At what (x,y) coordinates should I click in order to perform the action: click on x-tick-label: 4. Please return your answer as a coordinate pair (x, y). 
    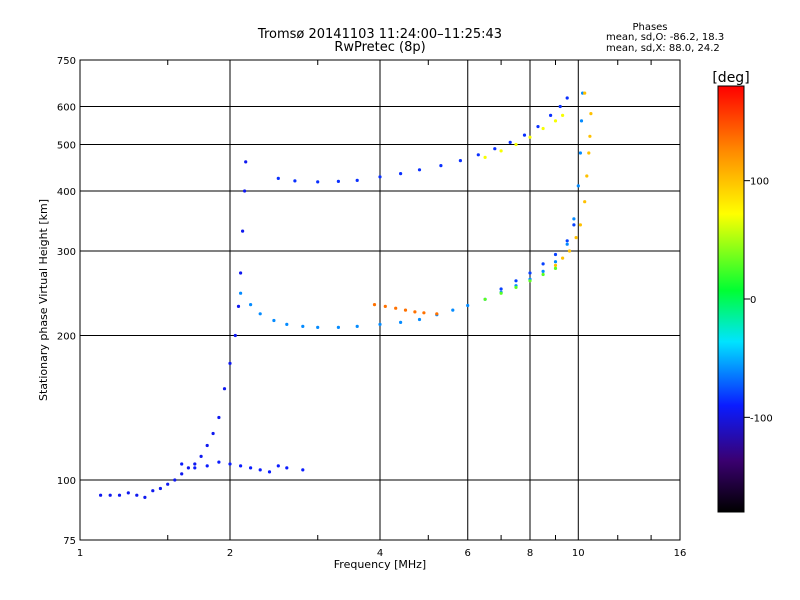
    Looking at the image, I should click on (380, 553).